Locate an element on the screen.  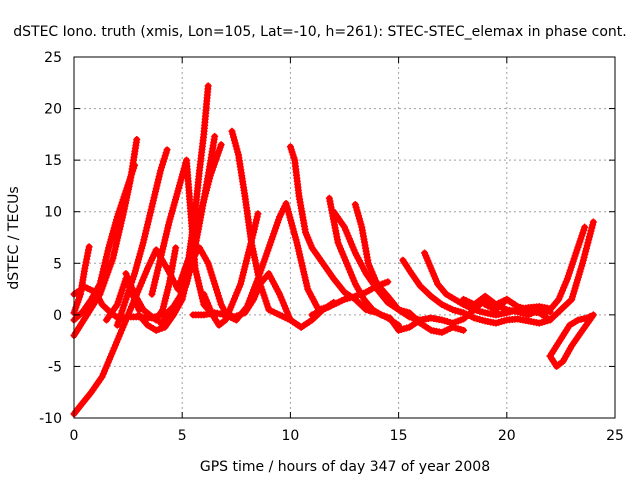
y-axis-label: dSTEC / TECUs is located at coordinates (14, 237).